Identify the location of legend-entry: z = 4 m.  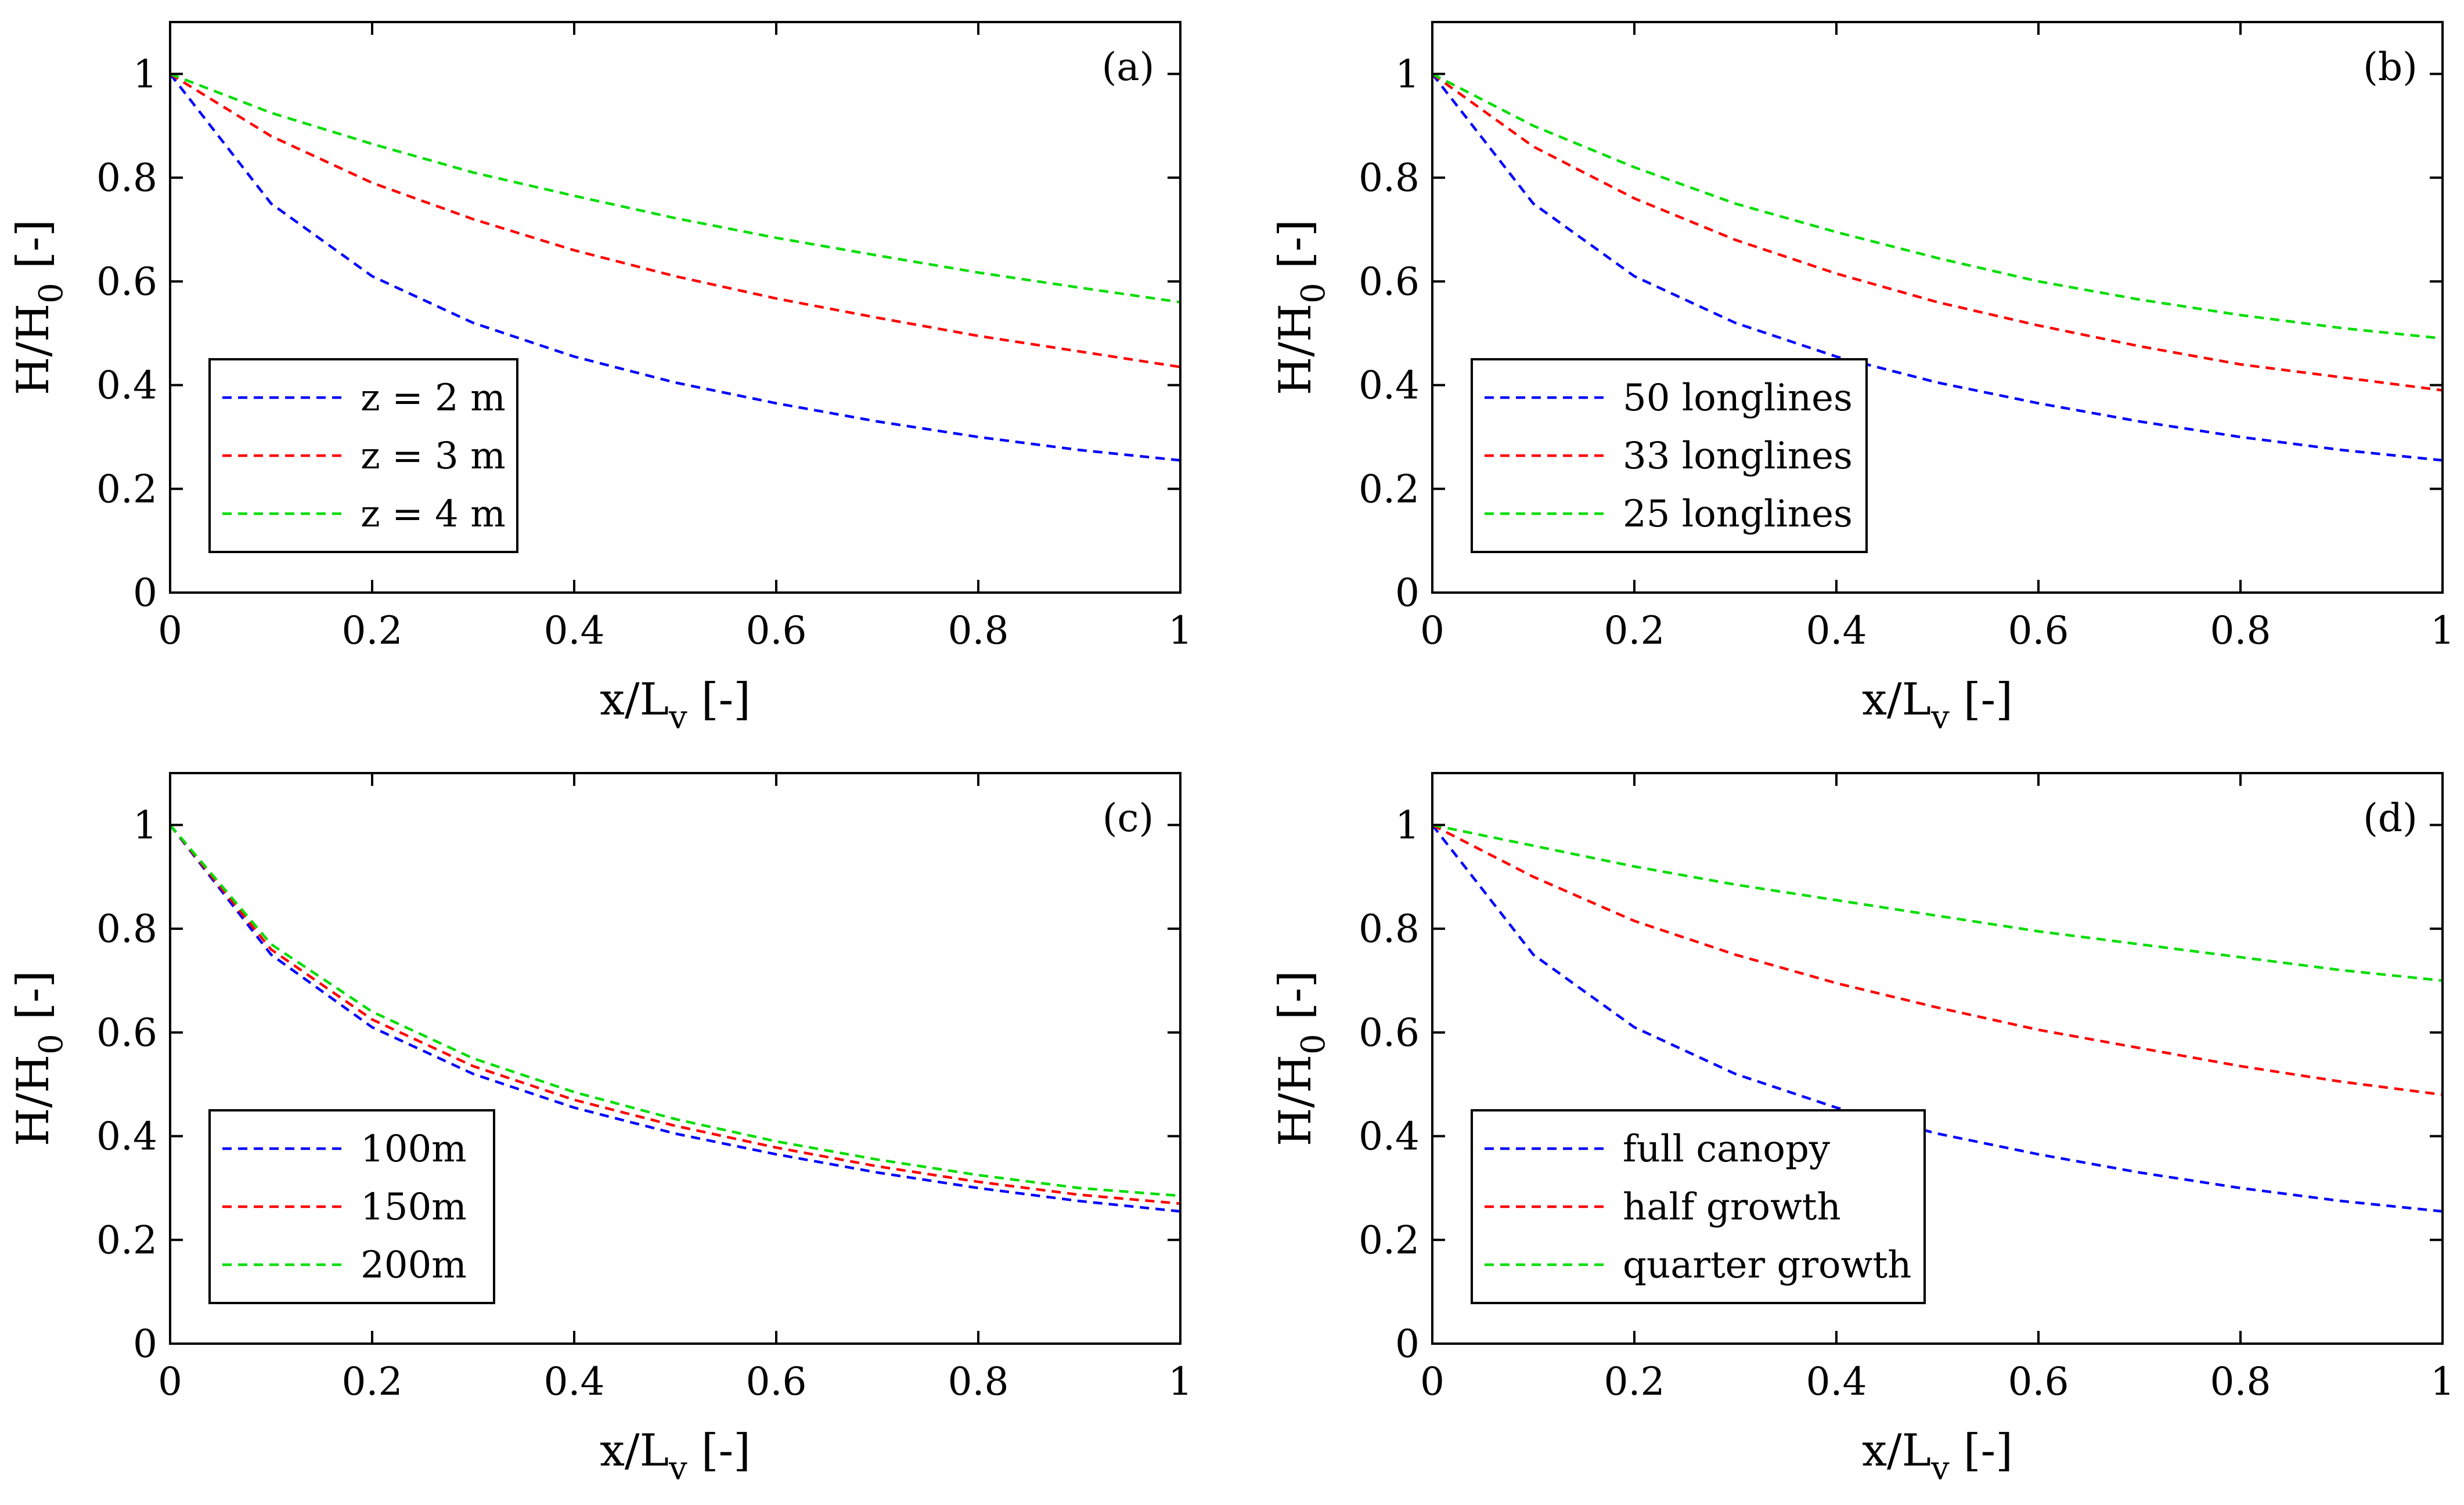
(433, 514).